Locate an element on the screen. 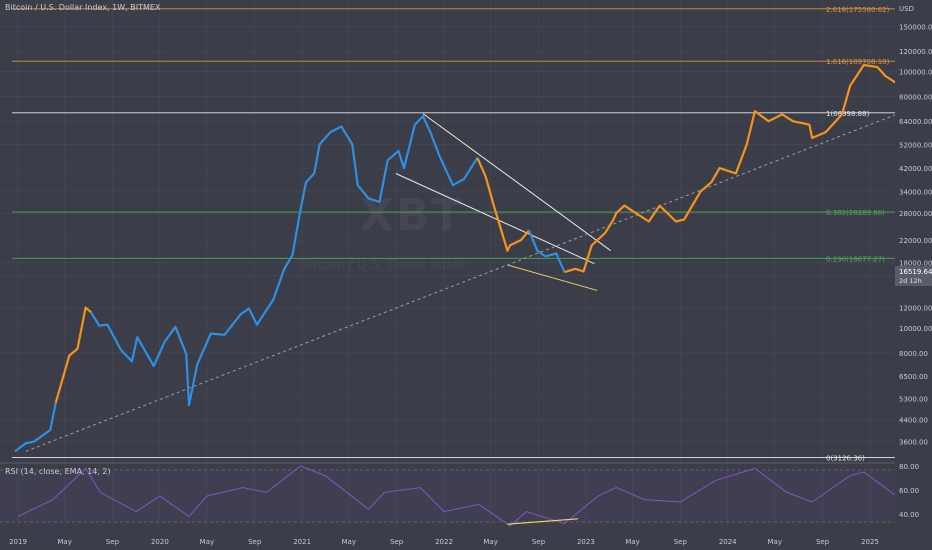  rsi-tick-label: 40.00 is located at coordinates (909, 515).